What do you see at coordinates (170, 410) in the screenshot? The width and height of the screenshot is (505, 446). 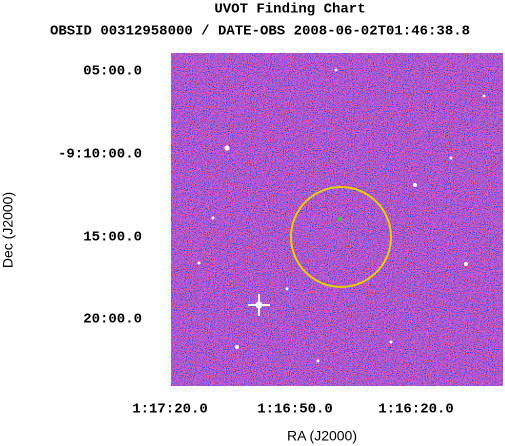 I see `x-tick-label: 1:17:20.0` at bounding box center [170, 410].